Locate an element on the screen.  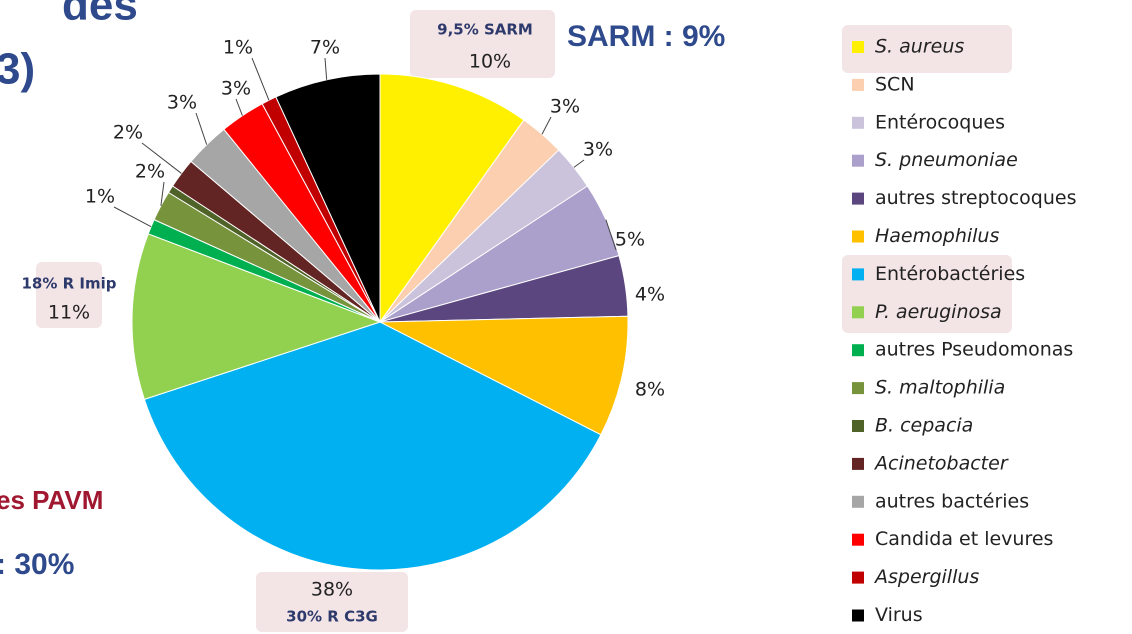
slide-text: : 30% is located at coordinates (37, 564).